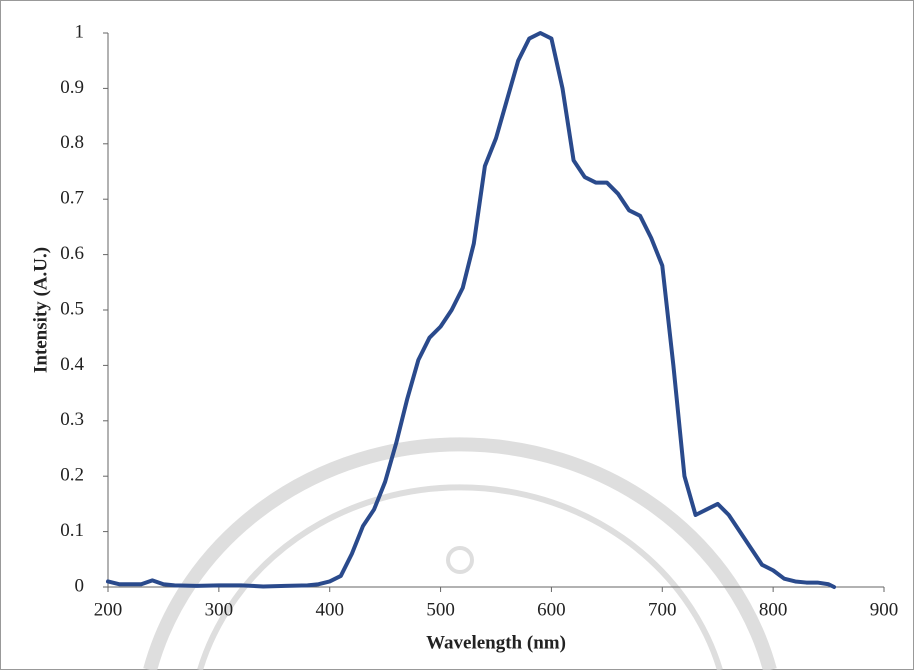 The height and width of the screenshot is (670, 914). I want to click on y-tick-label: 0.7, so click(72, 198).